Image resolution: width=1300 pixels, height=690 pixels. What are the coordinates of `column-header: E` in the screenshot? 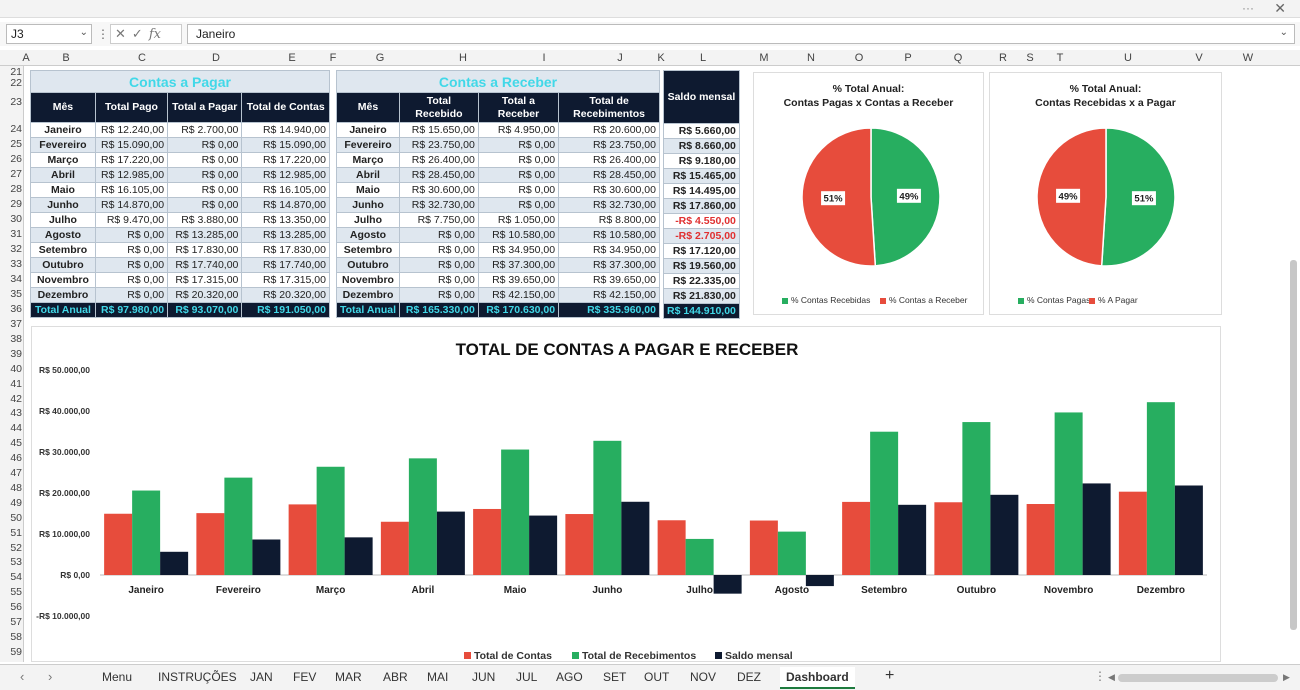 It's located at (292, 58).